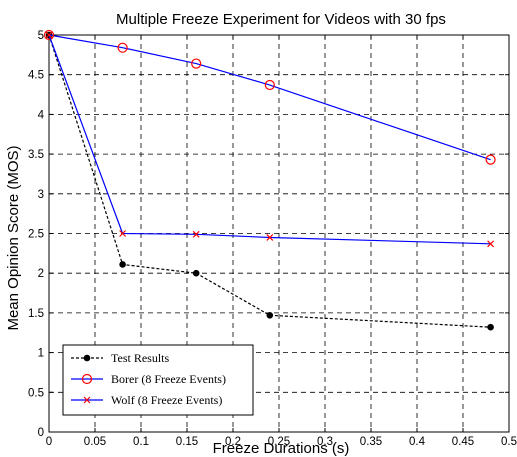 The image size is (517, 457). What do you see at coordinates (140, 358) in the screenshot?
I see `legend-label: Test Results` at bounding box center [140, 358].